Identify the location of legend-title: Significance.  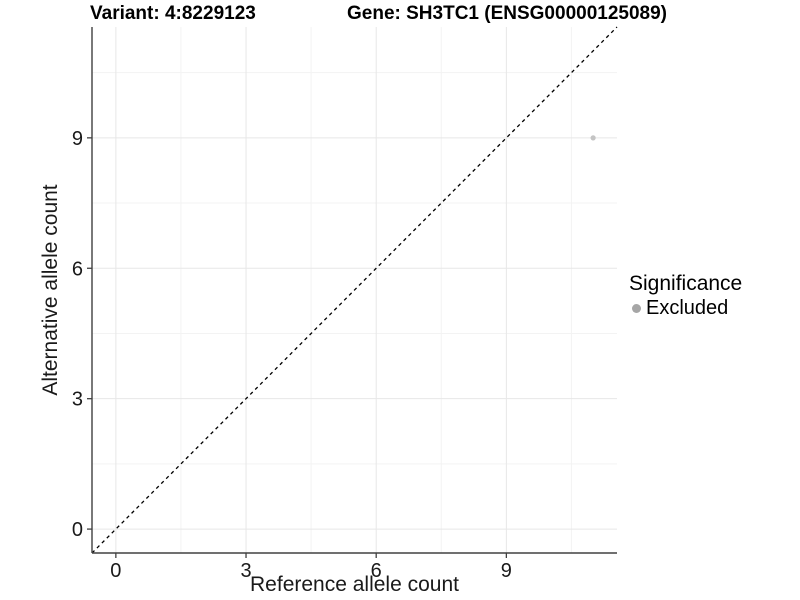
(686, 283).